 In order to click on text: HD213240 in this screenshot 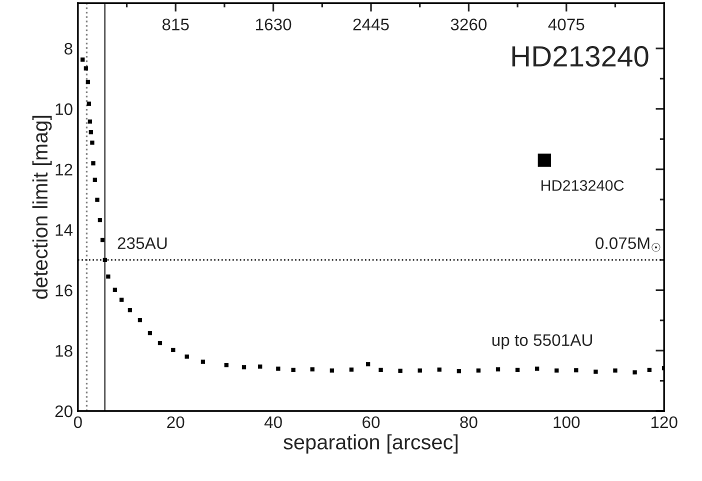, I will do `click(580, 56)`.